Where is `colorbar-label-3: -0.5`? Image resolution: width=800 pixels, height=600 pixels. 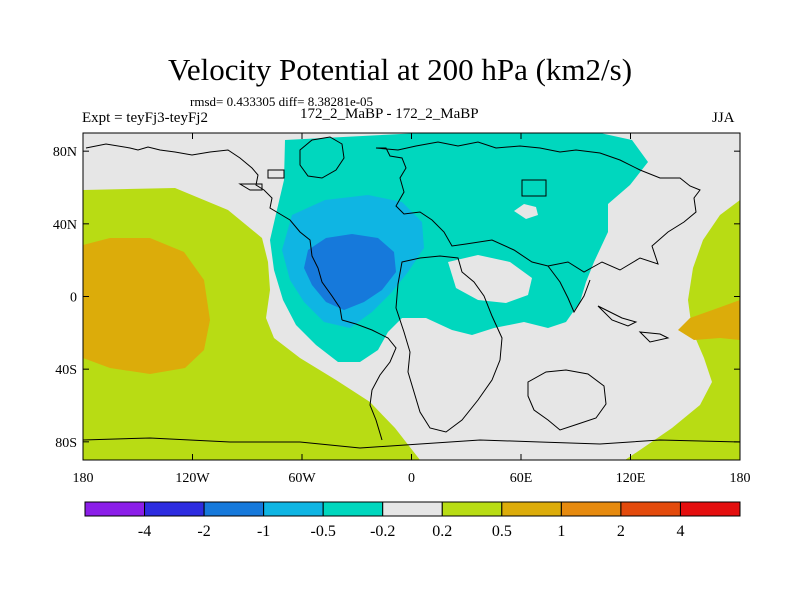 colorbar-label-3: -0.5 is located at coordinates (323, 531).